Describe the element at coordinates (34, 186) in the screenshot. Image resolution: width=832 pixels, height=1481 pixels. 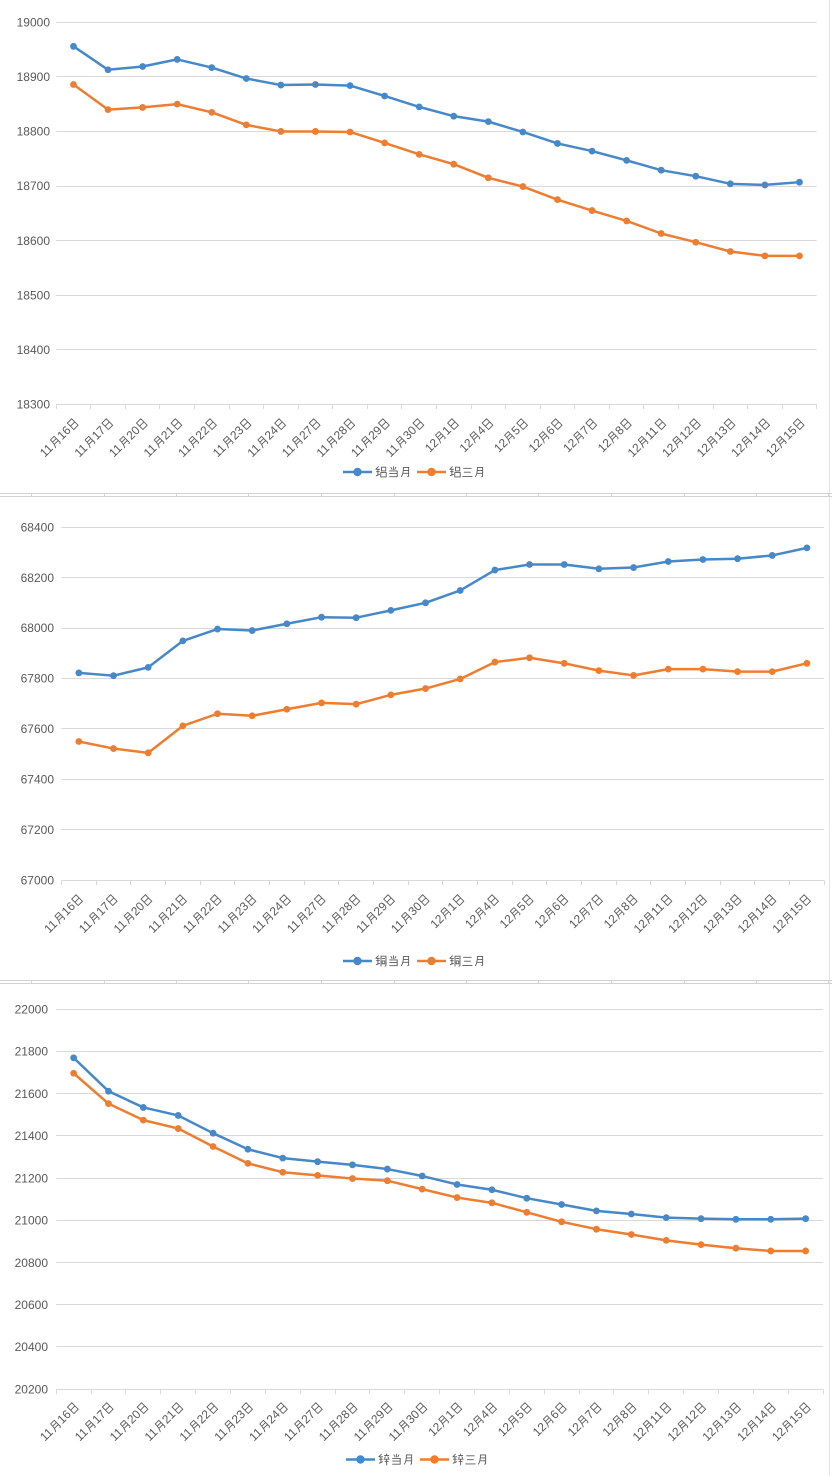
I see `svg-text: 18700` at that location.